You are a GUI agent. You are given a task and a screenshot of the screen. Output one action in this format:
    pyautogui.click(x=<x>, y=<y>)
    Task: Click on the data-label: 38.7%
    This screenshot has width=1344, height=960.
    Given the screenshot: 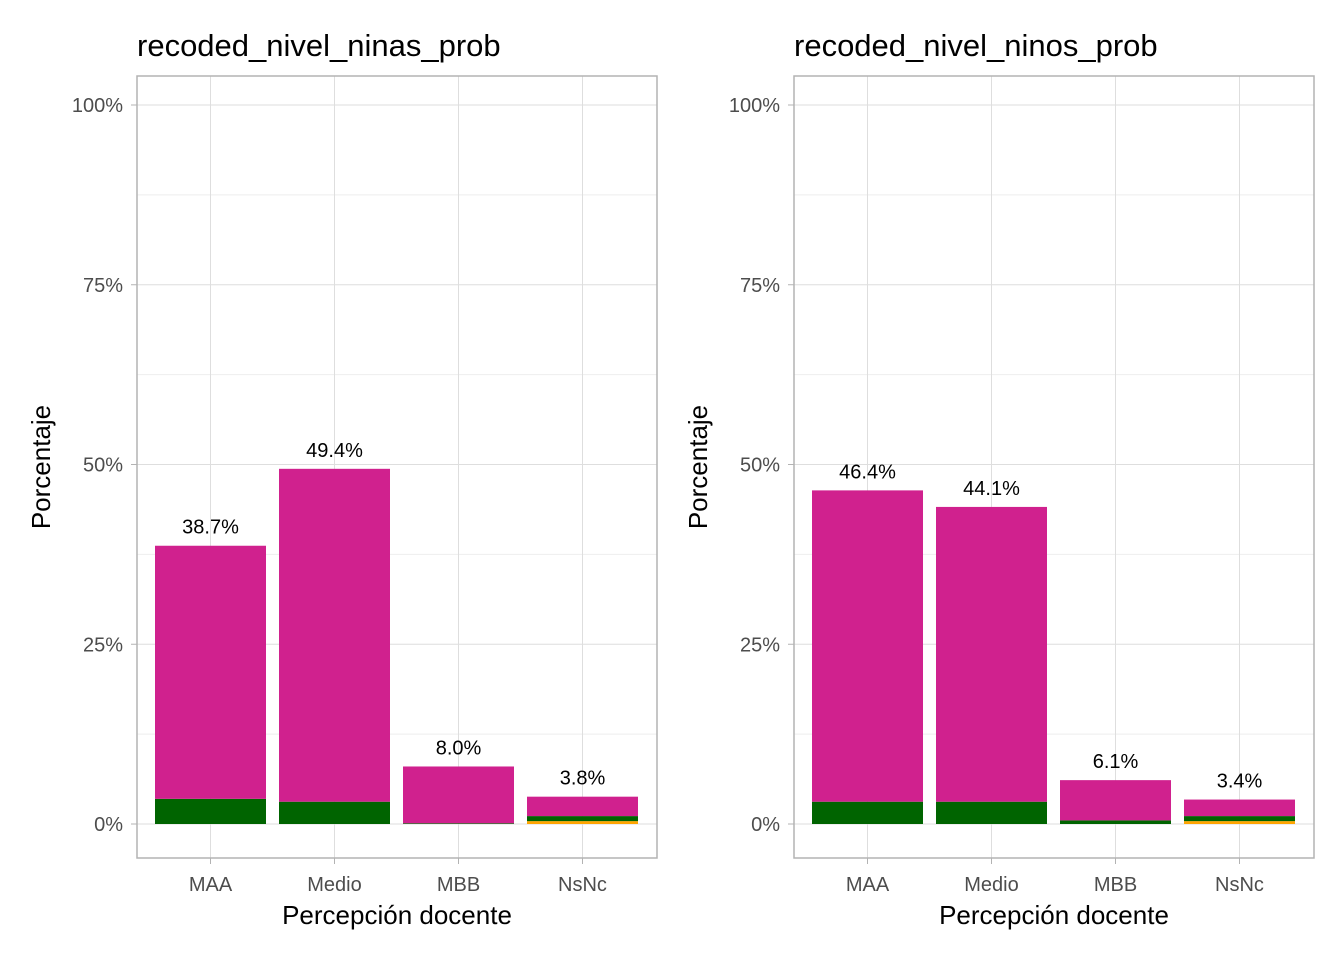 What is the action you would take?
    pyautogui.click(x=210, y=528)
    